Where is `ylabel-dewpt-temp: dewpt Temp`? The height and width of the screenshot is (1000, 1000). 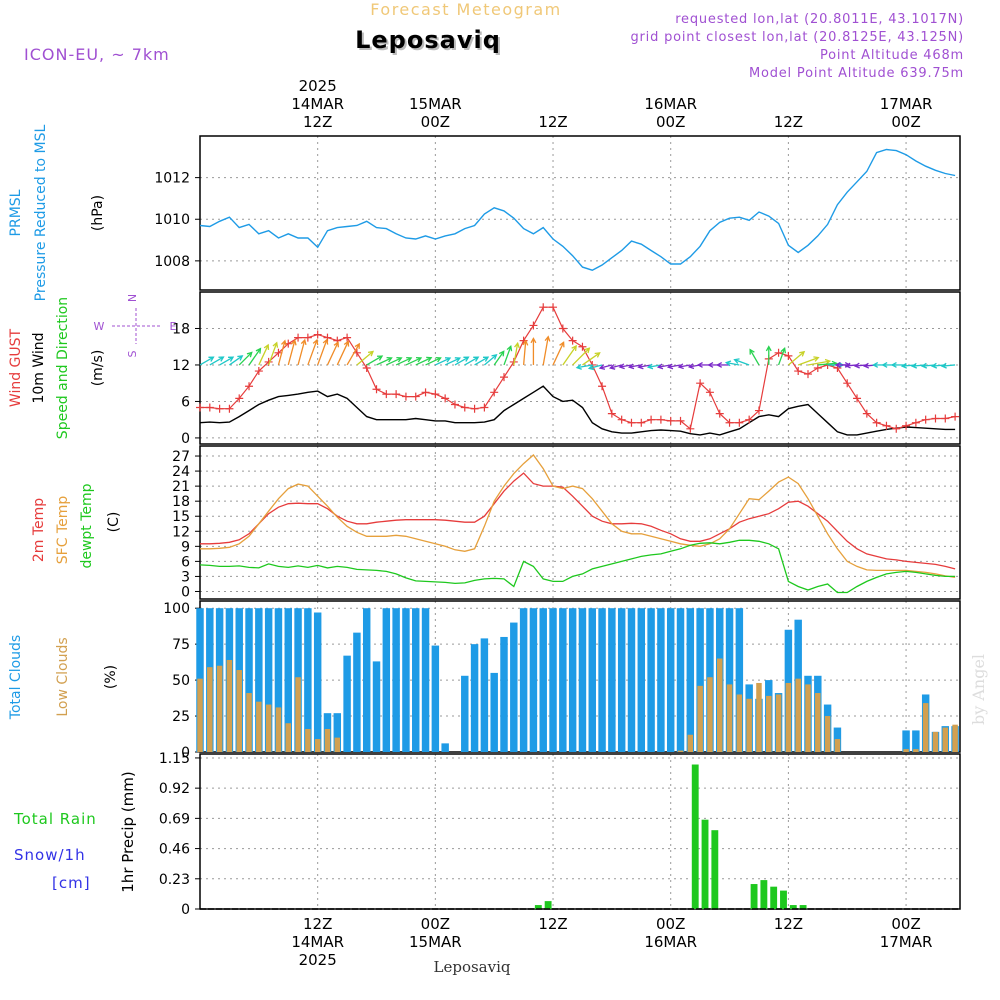
ylabel-dewpt-temp: dewpt Temp is located at coordinates (87, 525).